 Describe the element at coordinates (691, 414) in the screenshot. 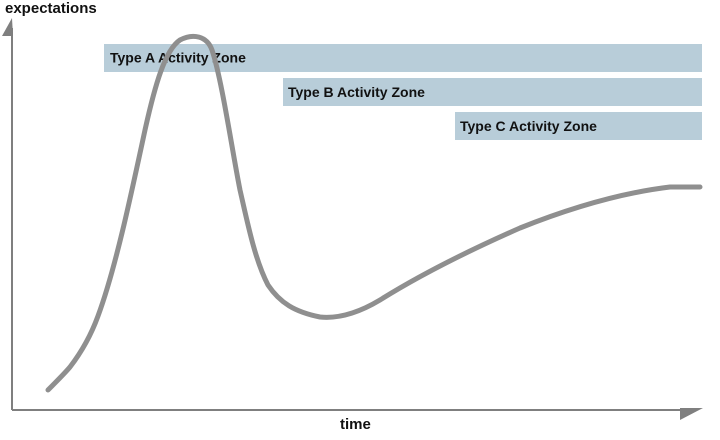

I see `x-axis-arrow` at that location.